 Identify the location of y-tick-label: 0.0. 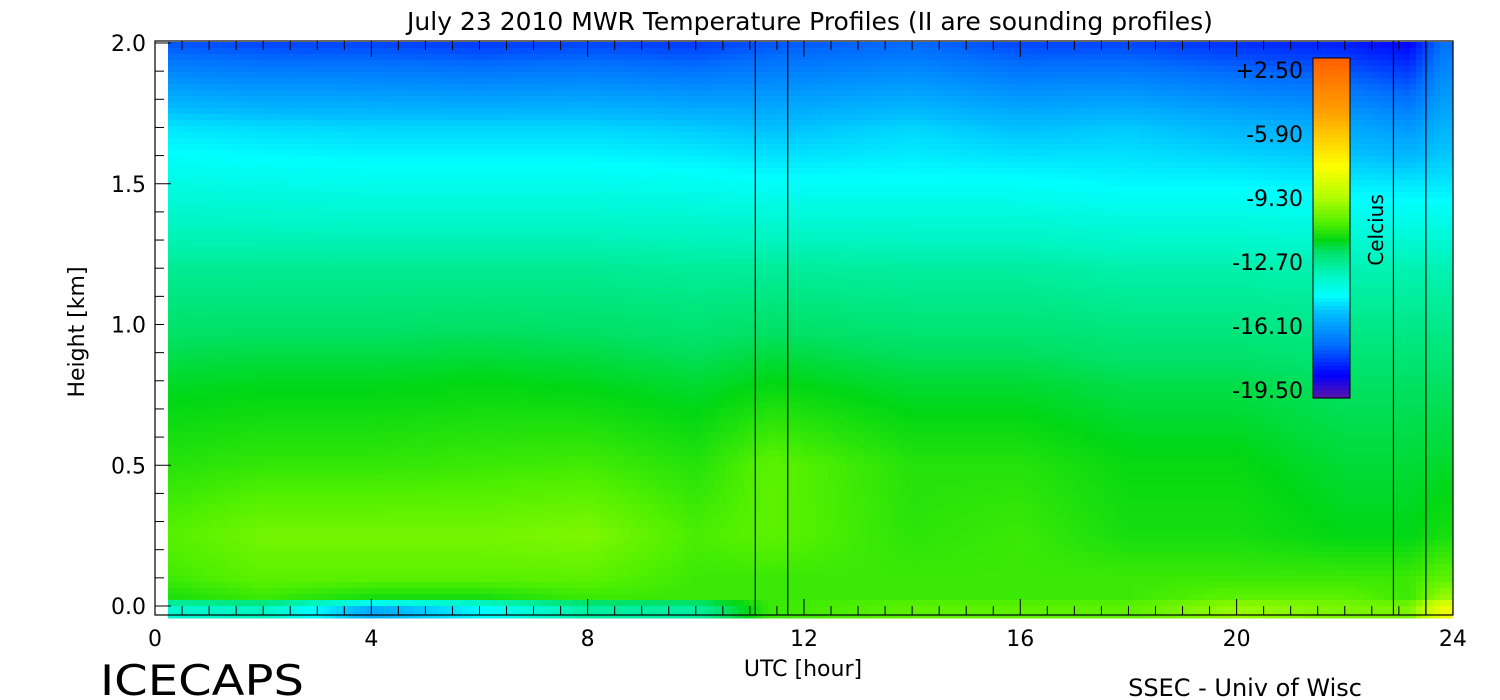
(128, 607).